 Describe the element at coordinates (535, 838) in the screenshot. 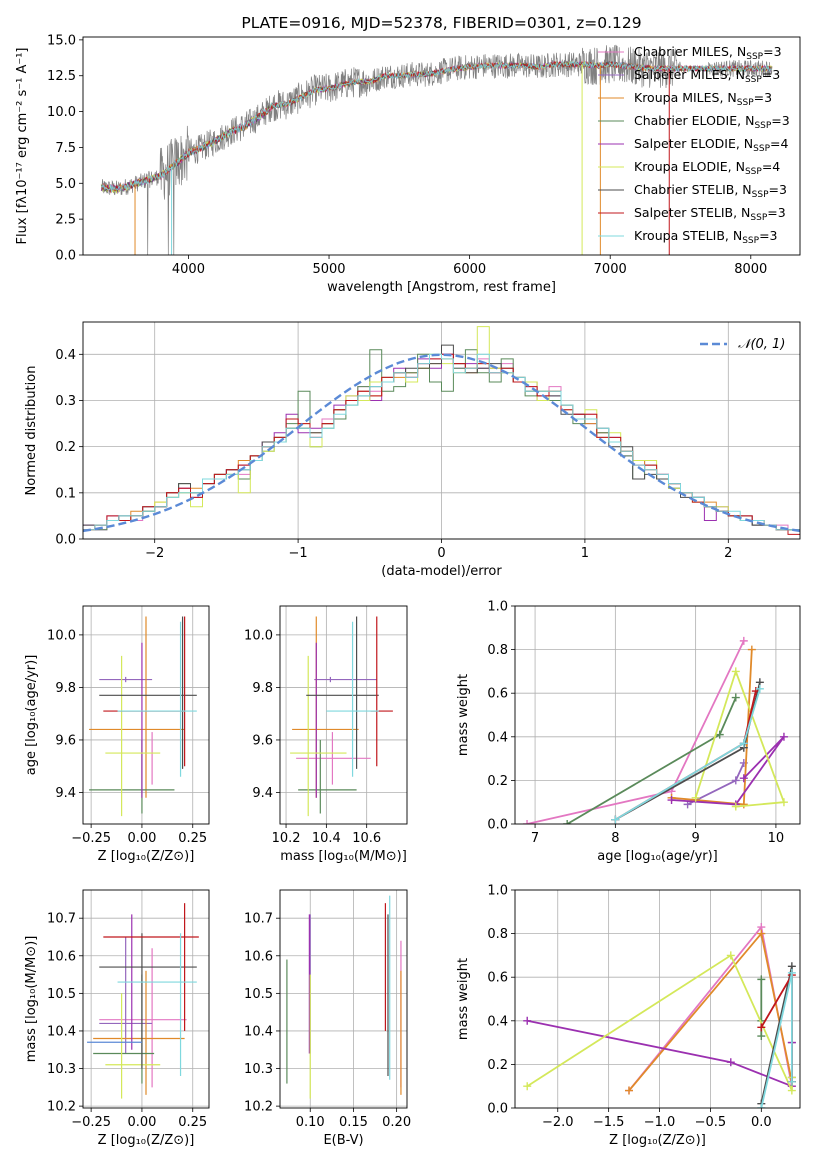

I see `x-tick-label: 7` at that location.